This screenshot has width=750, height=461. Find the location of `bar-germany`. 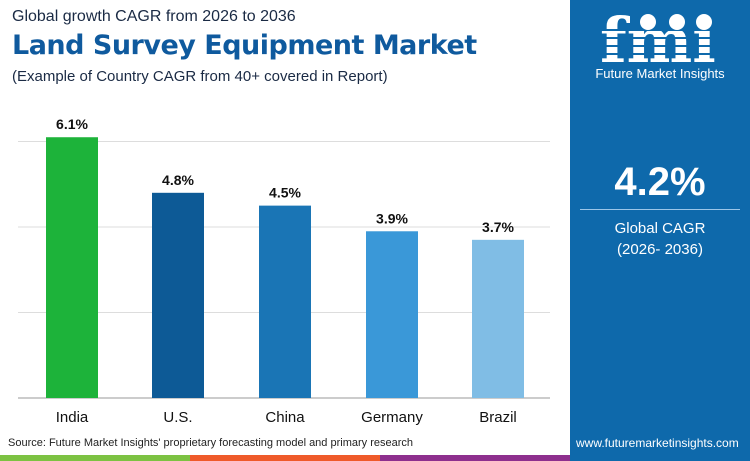

bar-germany is located at coordinates (392, 314).